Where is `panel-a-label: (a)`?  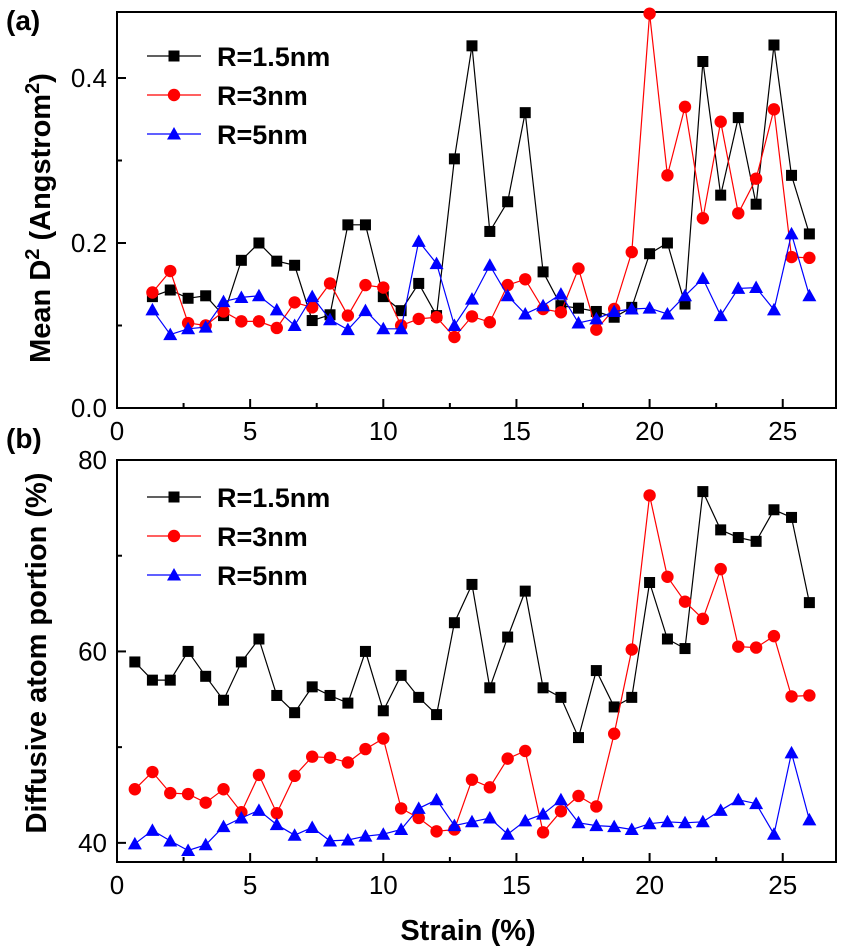
panel-a-label: (a) is located at coordinates (23, 20).